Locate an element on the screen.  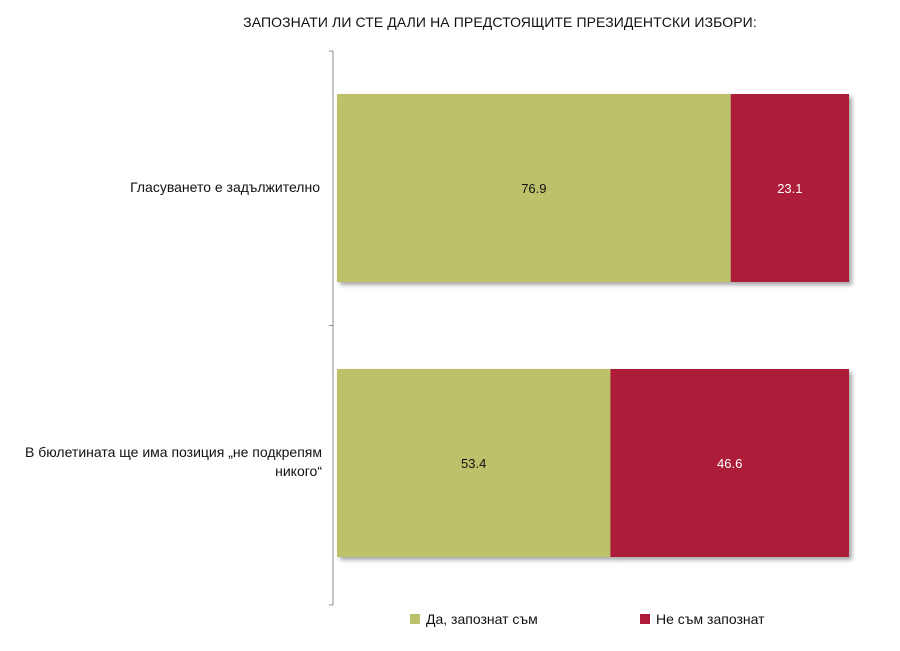
legend: Да, запознат съм Не съм запознат is located at coordinates (450, 621).